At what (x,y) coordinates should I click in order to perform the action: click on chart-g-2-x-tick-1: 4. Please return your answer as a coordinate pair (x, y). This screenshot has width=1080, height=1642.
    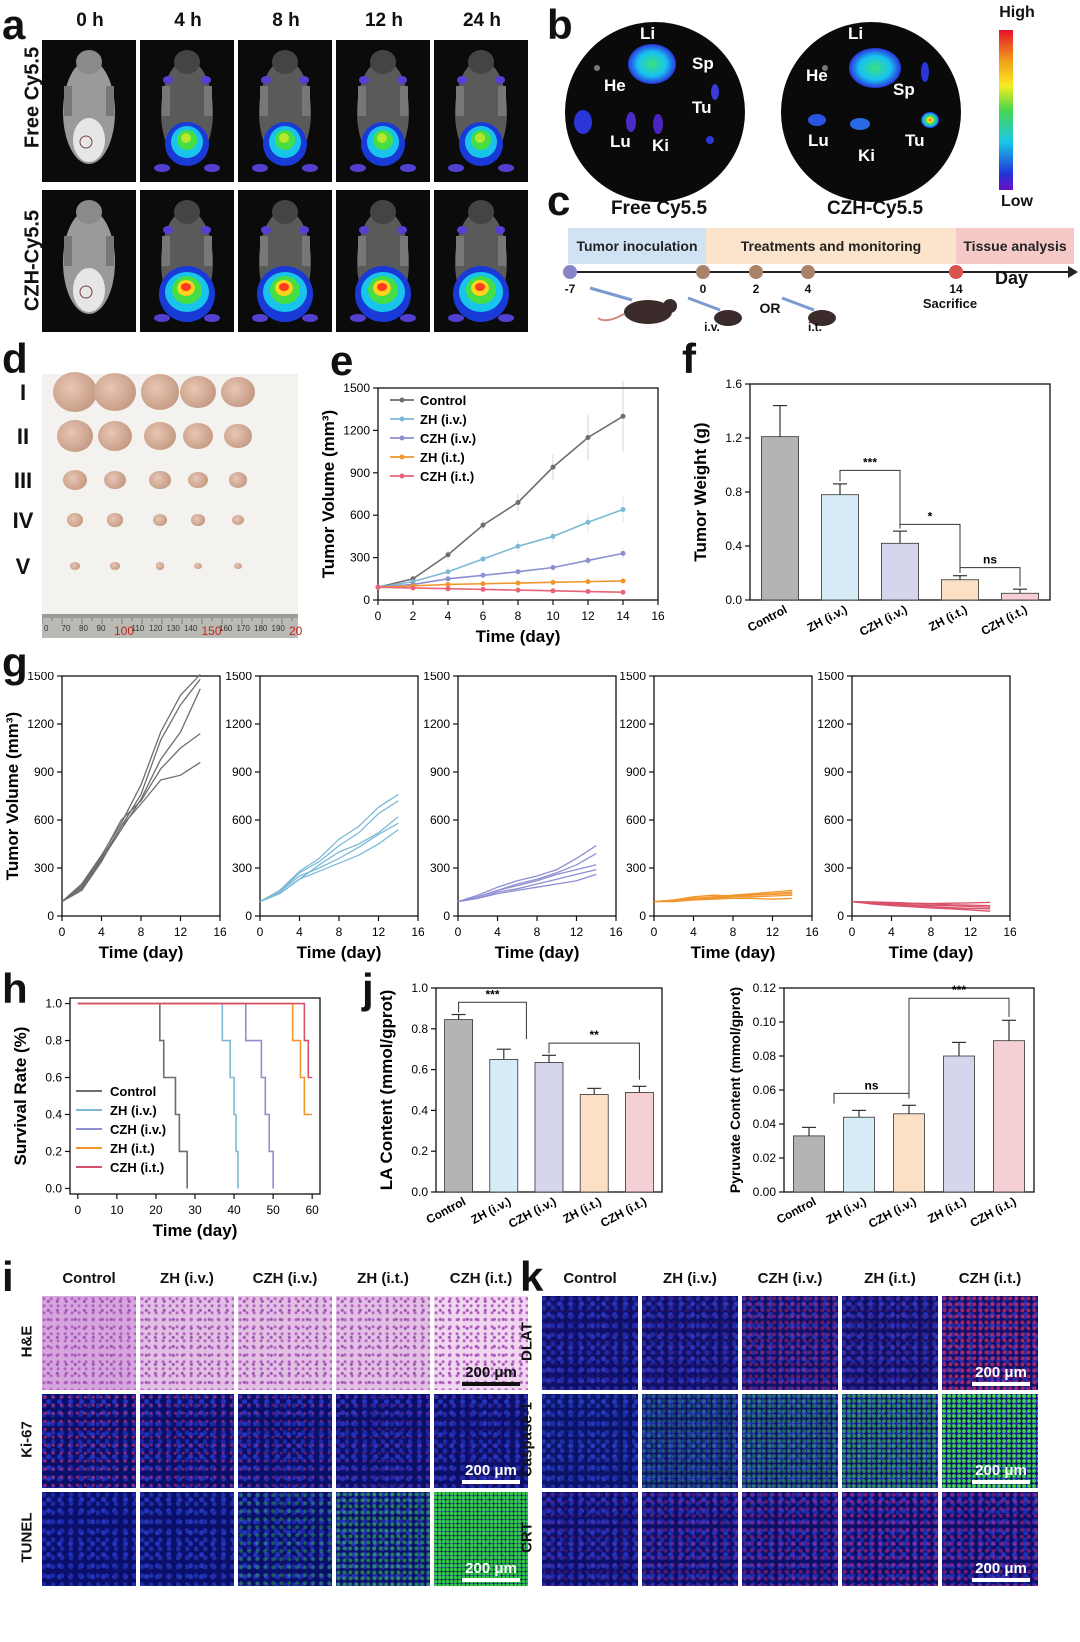
    Looking at the image, I should click on (497, 932).